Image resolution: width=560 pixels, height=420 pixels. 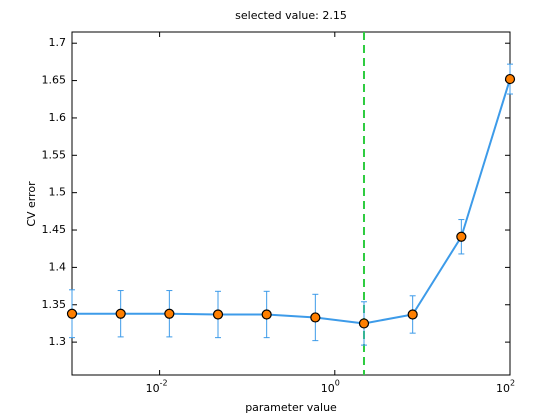 I want to click on y-tick-label: 1.45, so click(x=54, y=229).